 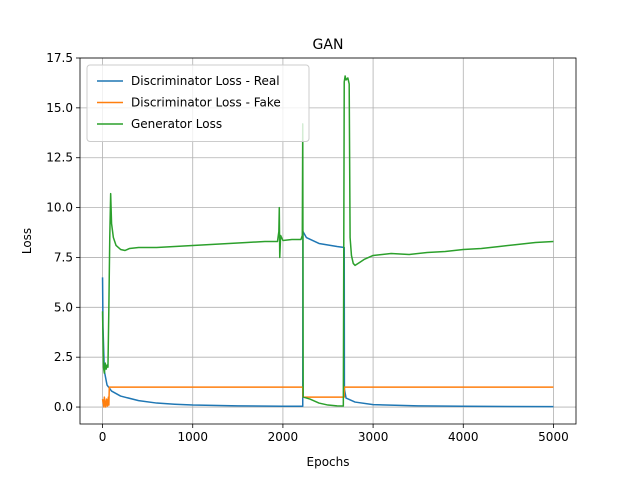 I want to click on legend-label: Discriminator Loss - Real, so click(x=205, y=81).